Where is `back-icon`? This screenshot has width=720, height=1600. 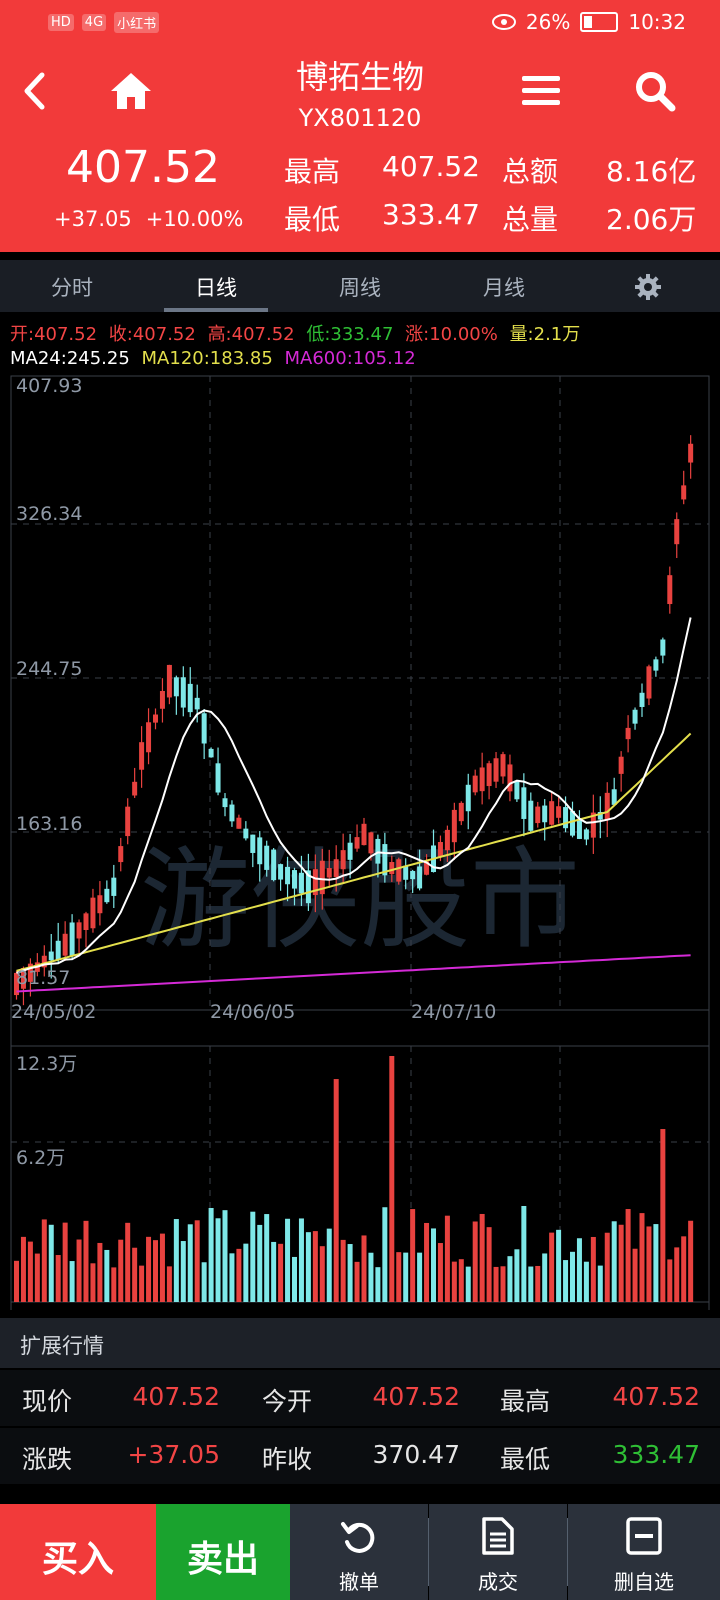
back-icon is located at coordinates (34, 91).